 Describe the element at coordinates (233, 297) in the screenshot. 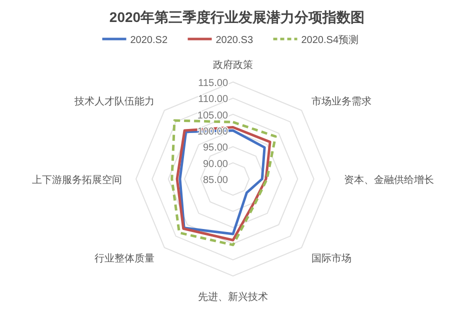

I see `spoke-label: 先进、新兴技术` at that location.